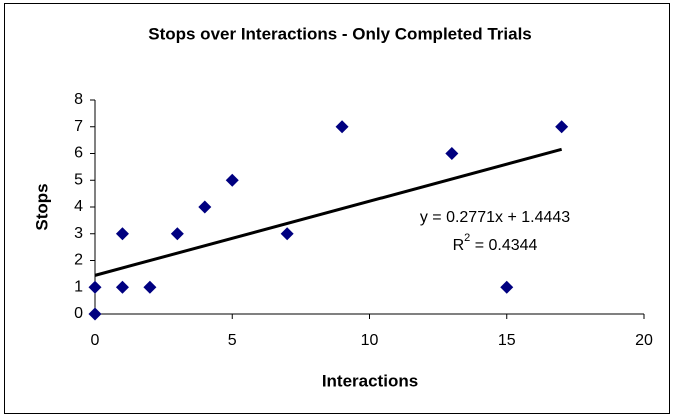  I want to click on y-tick-label: 6, so click(78, 153).